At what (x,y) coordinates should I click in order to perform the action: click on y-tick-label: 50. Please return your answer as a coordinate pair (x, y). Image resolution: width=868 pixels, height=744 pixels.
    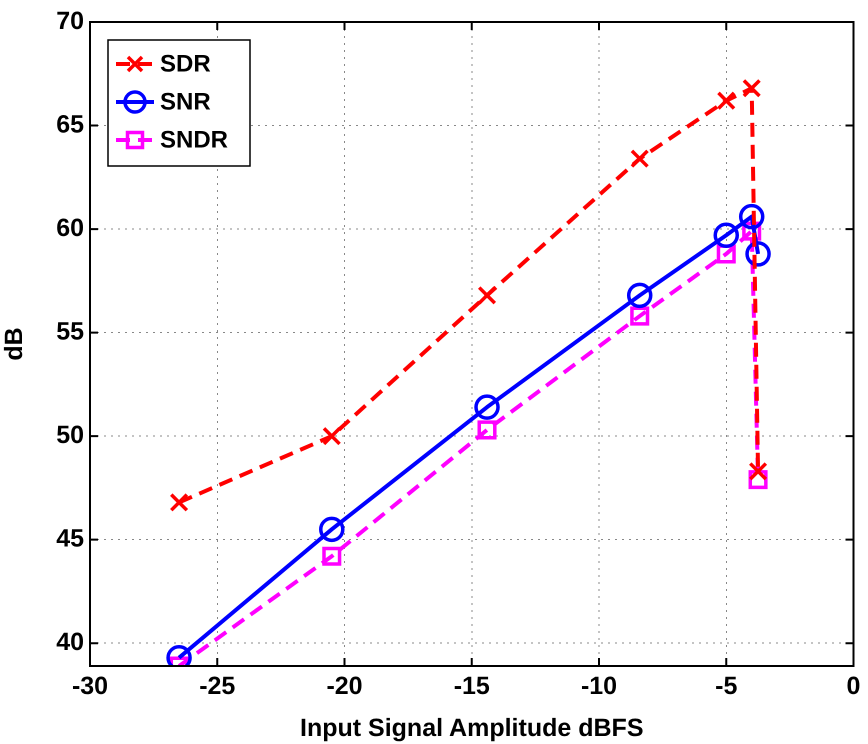
    Looking at the image, I should click on (70, 435).